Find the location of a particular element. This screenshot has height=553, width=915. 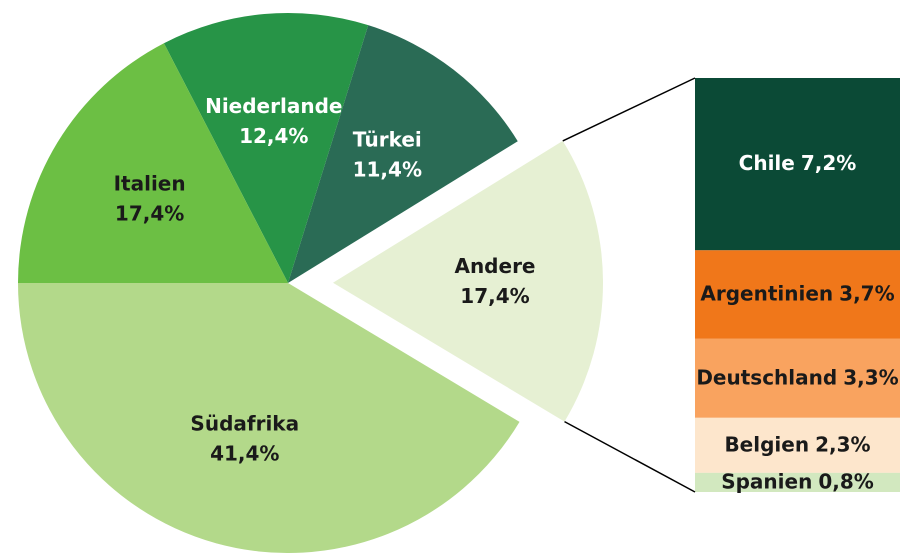

bar-label: Chile 7,2% is located at coordinates (798, 163).